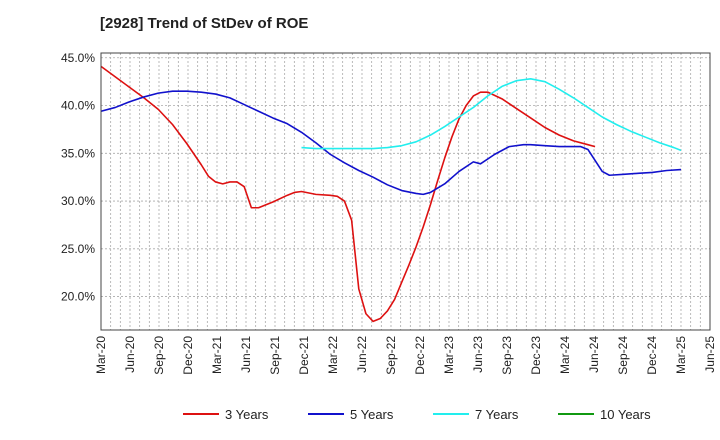 The height and width of the screenshot is (440, 720). I want to click on chart-legend: 3 Years 5 Years 7 Years 10 Years, so click(417, 414).